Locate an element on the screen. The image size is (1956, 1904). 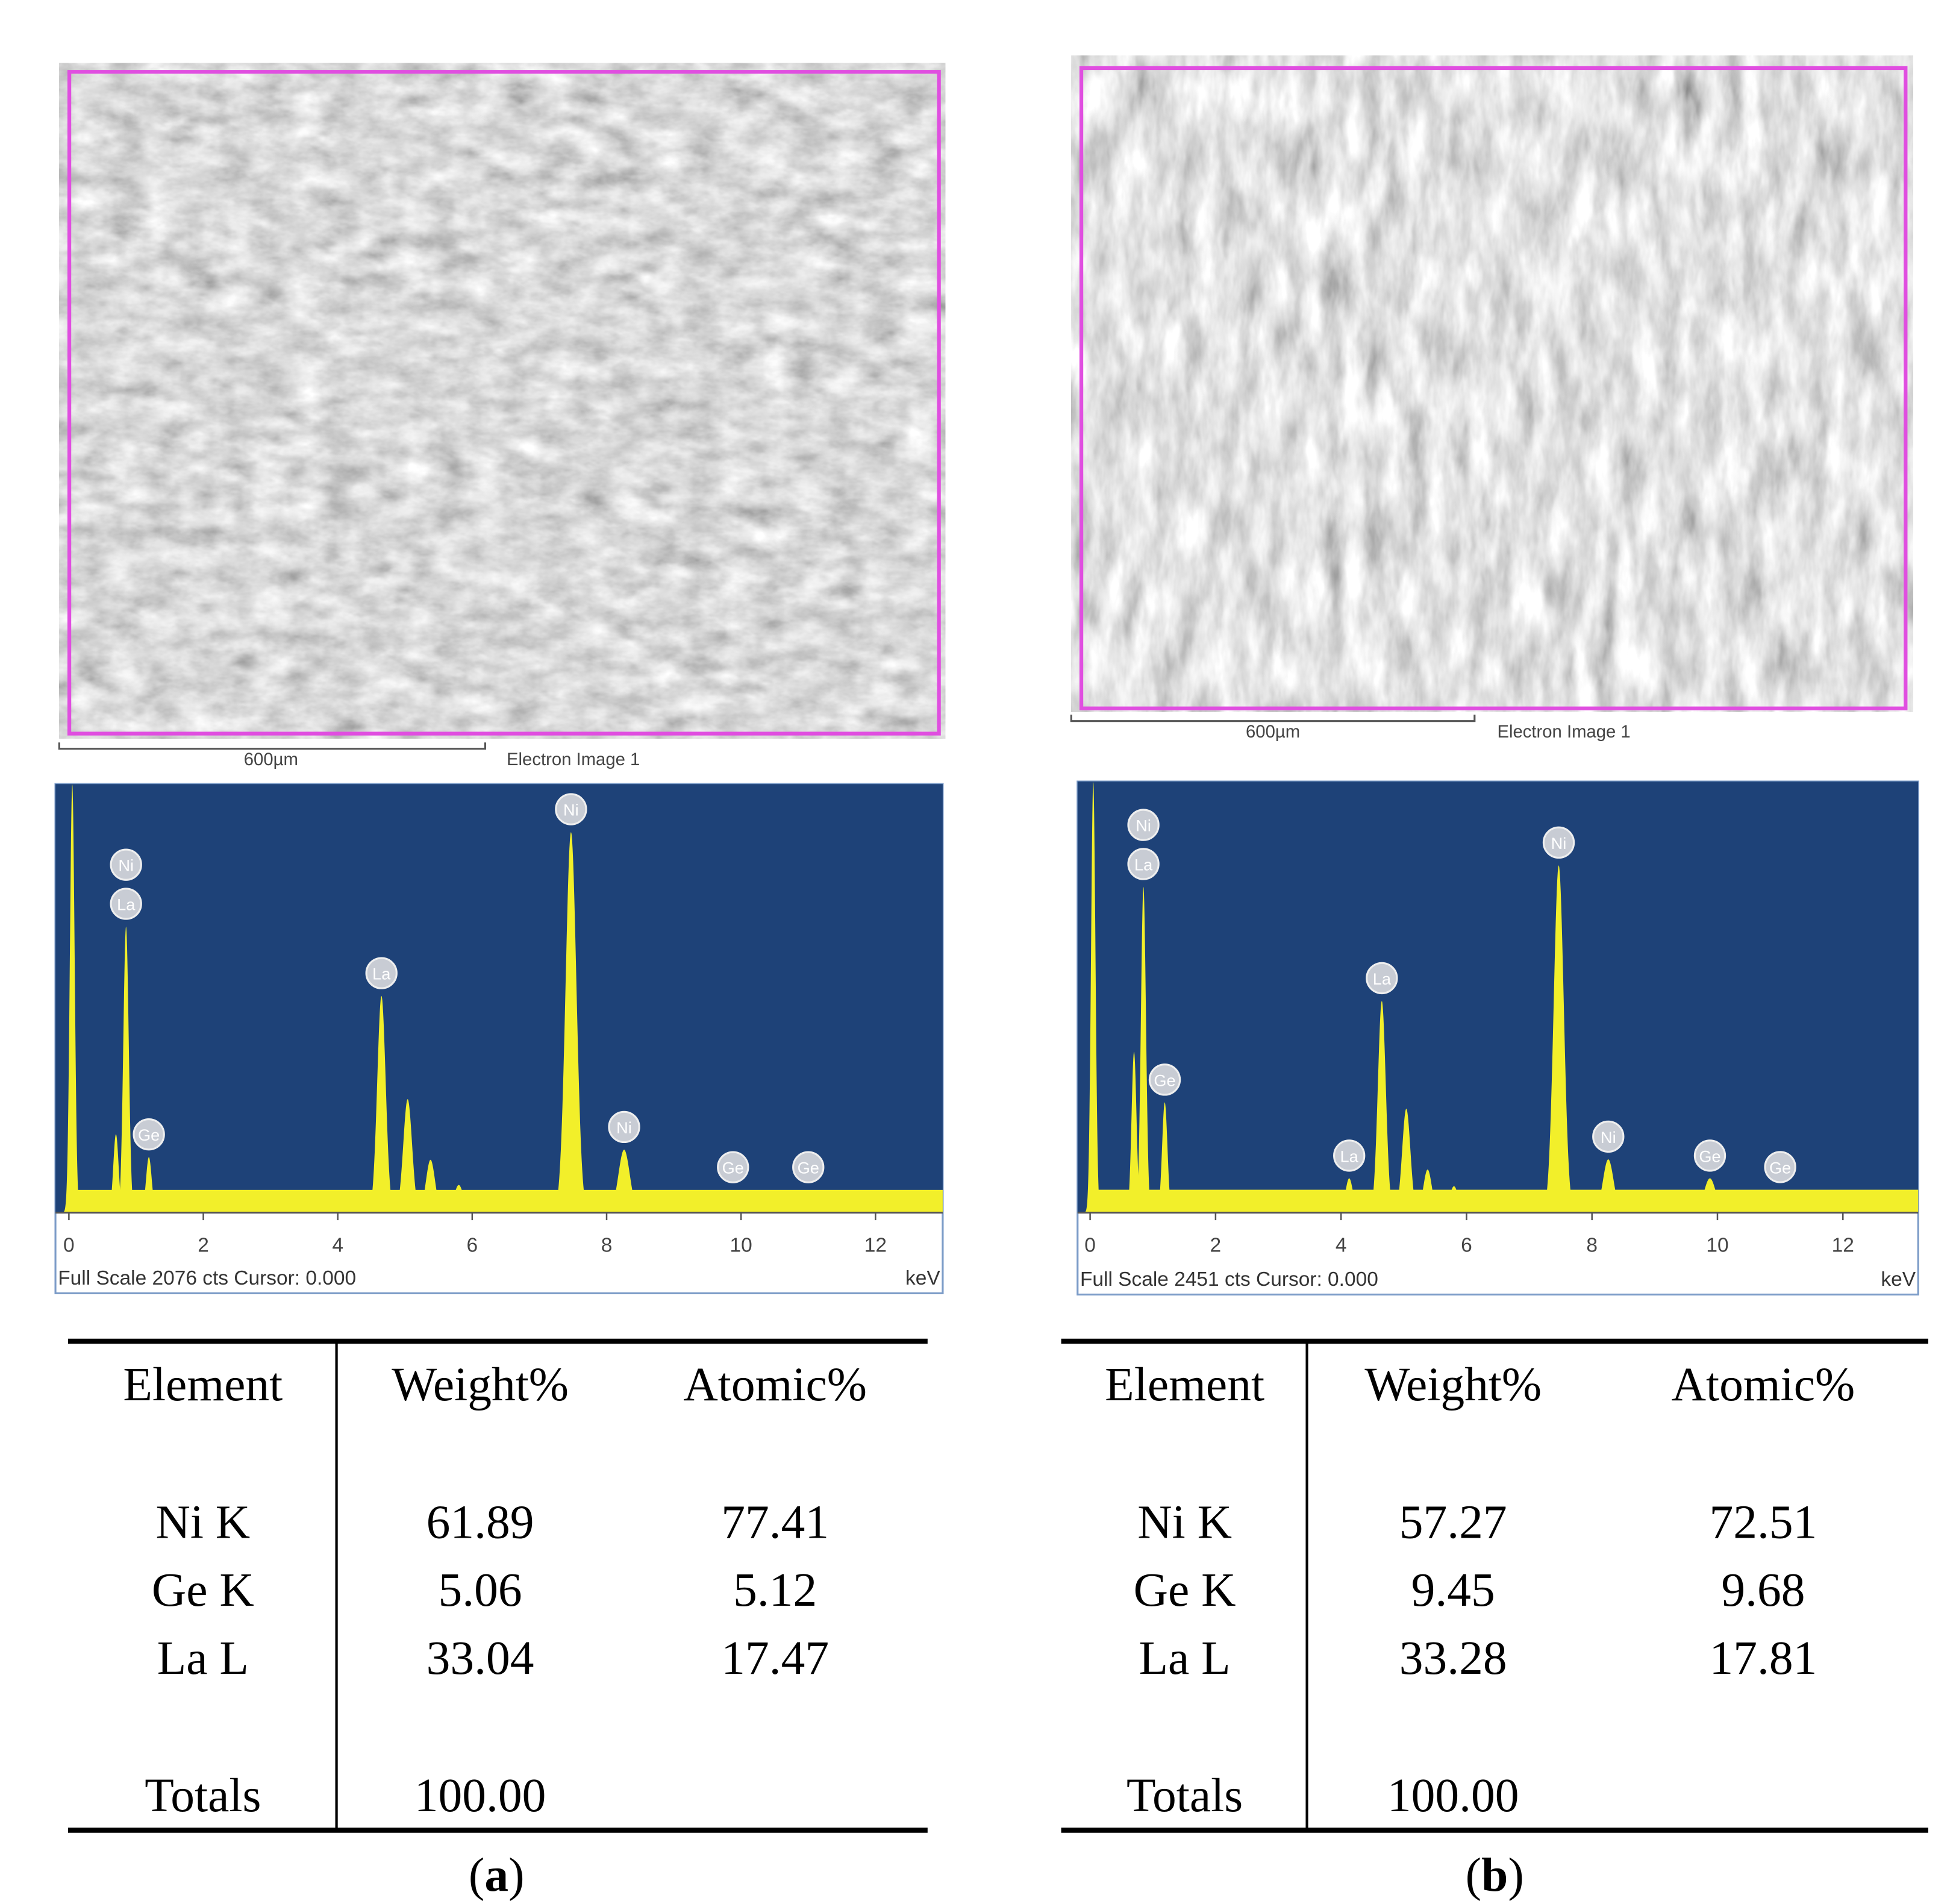
table-cell: 33.28 is located at coordinates (1453, 1658).